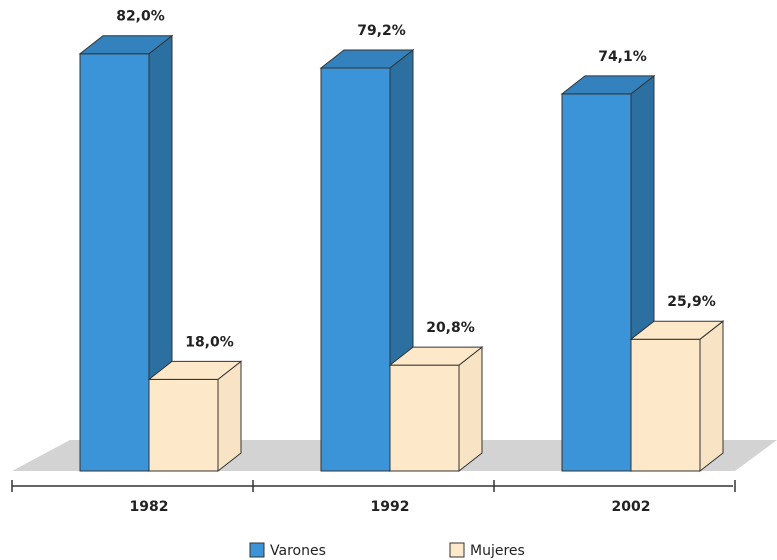  I want to click on legend-label: Varones, so click(298, 551).